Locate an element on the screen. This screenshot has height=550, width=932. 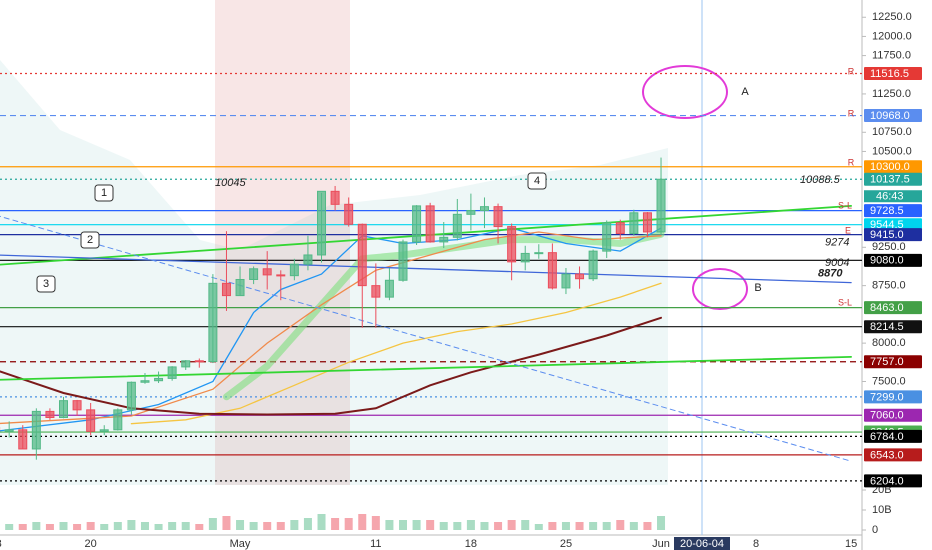
x-tick-label: 18 is located at coordinates (471, 544).